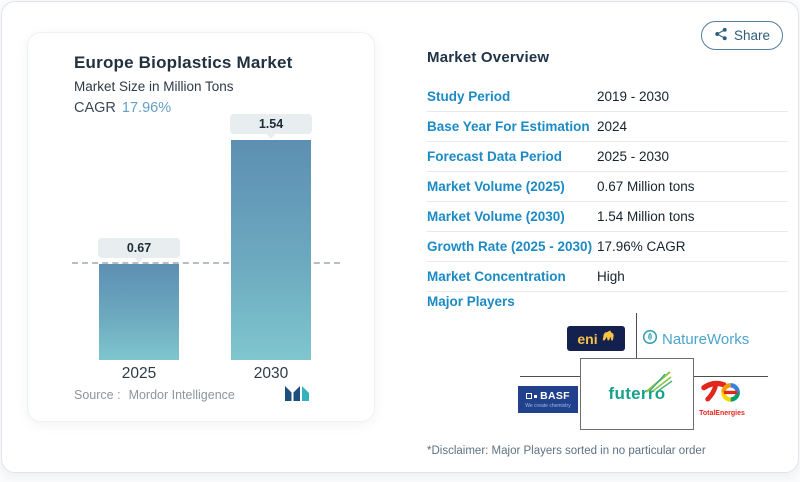  I want to click on source-label: Source :, so click(97, 395).